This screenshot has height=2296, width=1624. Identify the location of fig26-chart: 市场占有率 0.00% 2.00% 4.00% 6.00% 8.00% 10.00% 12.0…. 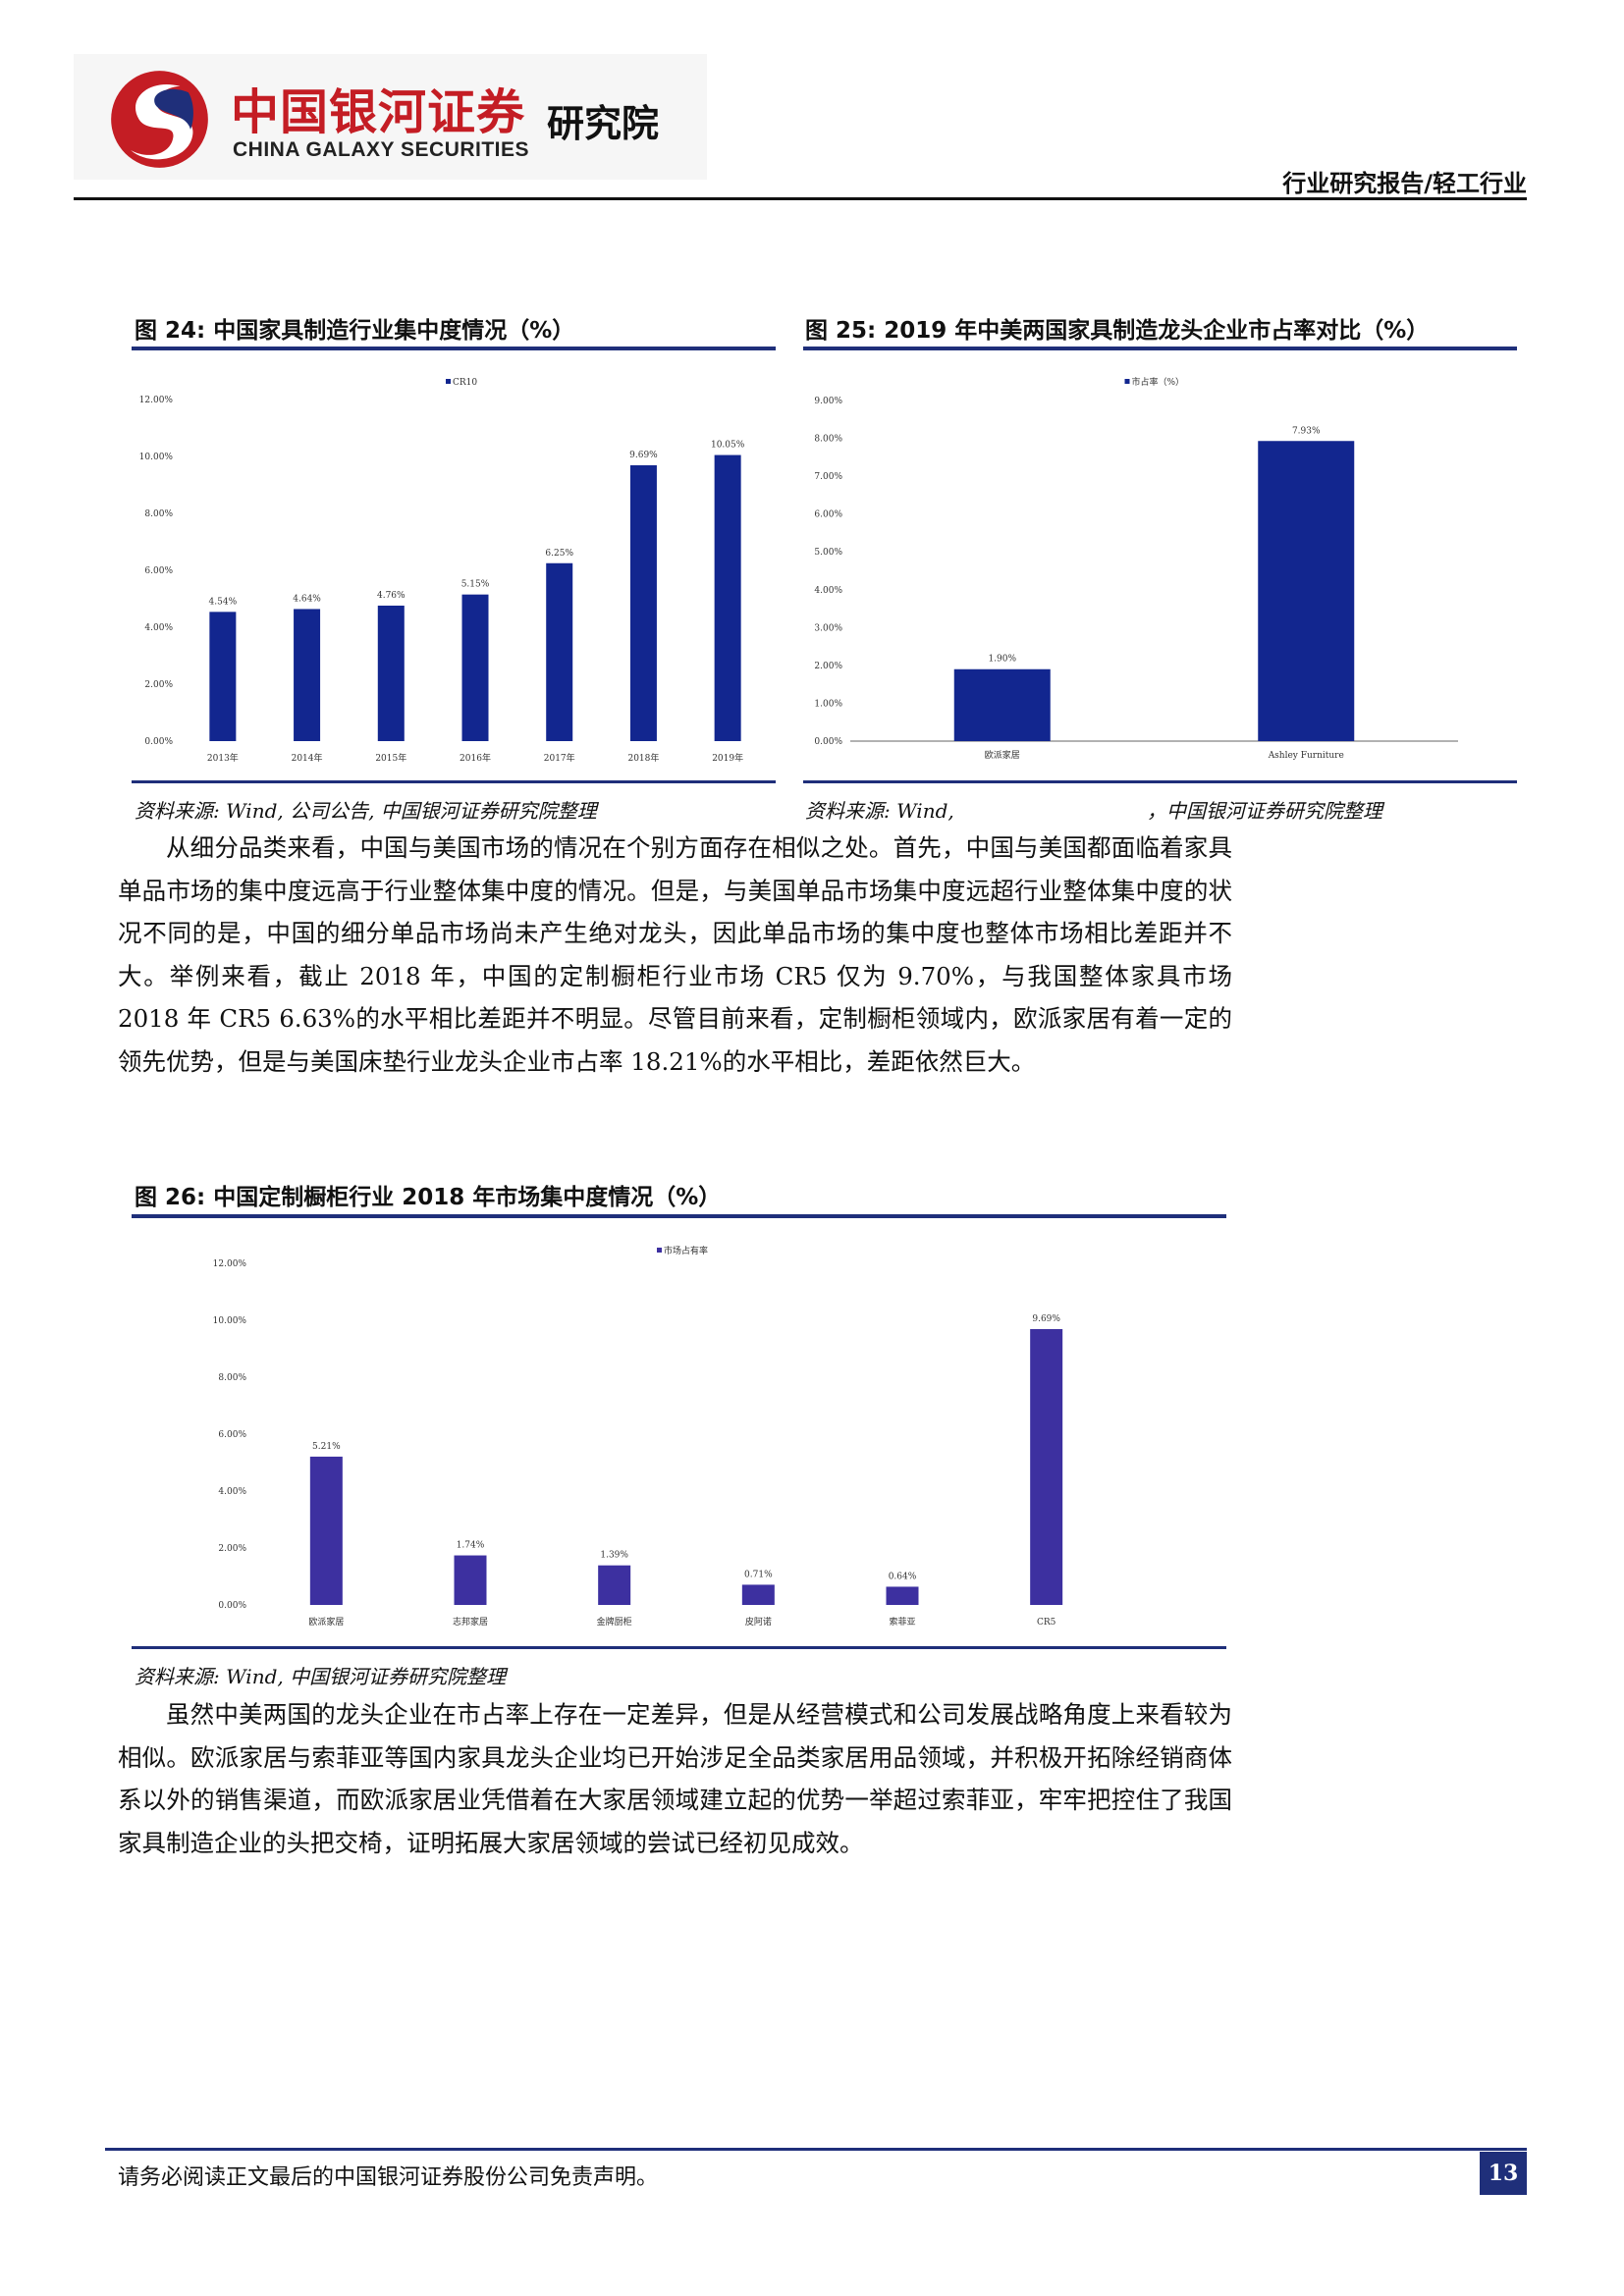
(679, 1435).